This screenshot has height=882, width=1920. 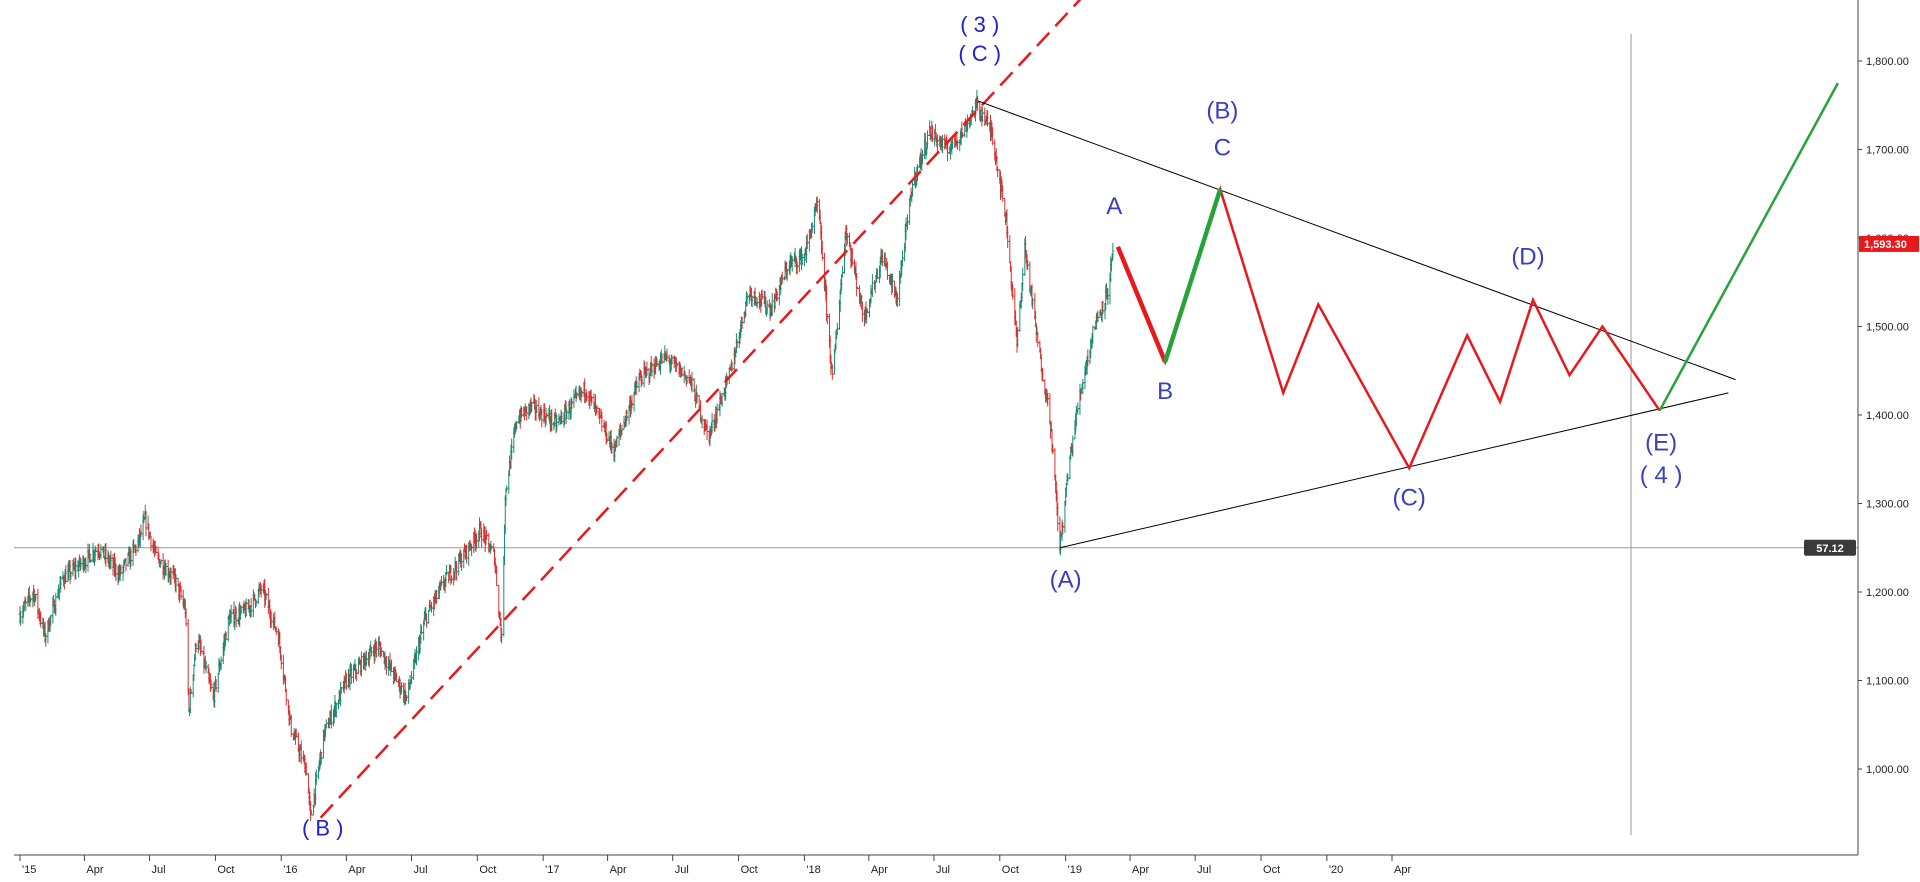 I want to click on wave-label: A, so click(x=1114, y=206).